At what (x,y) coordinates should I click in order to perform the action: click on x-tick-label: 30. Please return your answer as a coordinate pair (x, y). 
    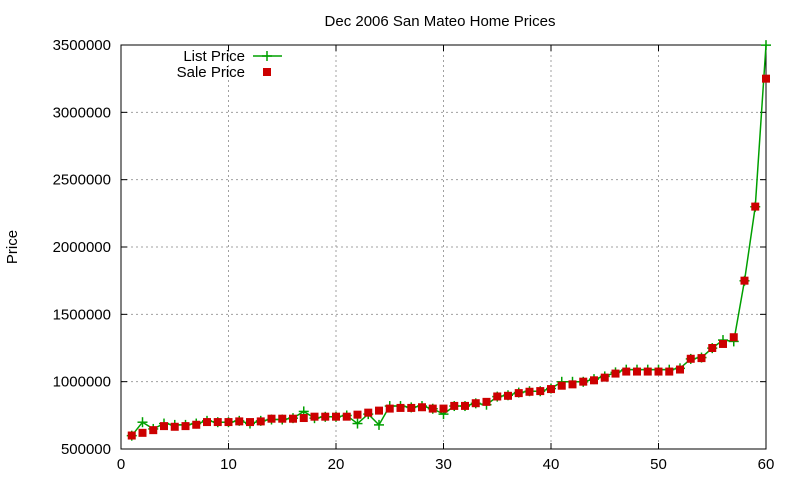
    Looking at the image, I should click on (443, 464).